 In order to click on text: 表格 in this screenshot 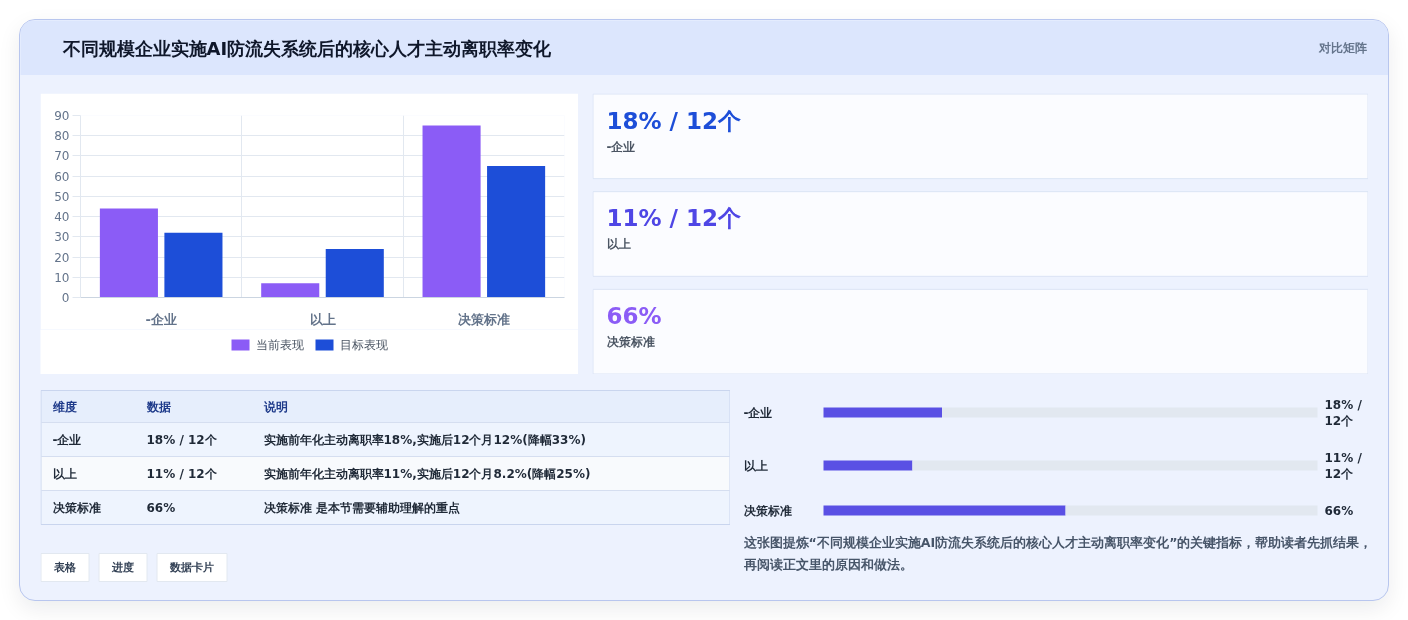, I will do `click(65, 567)`.